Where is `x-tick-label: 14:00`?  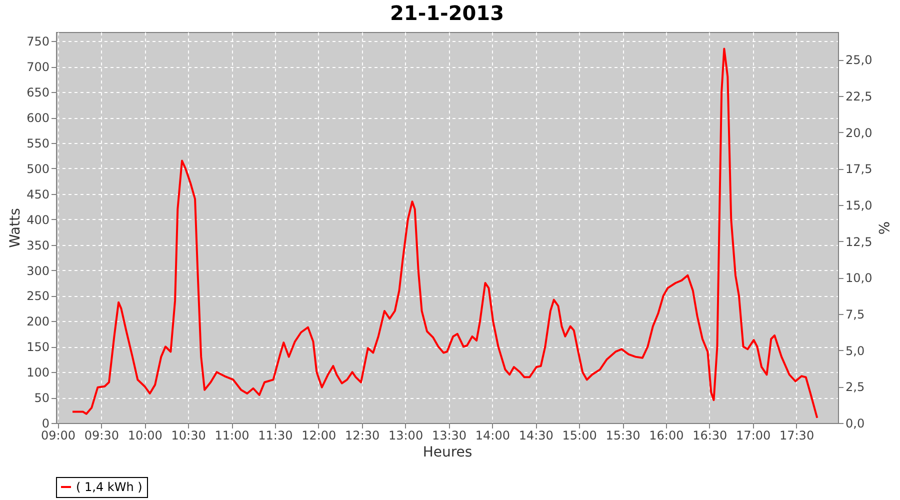 x-tick-label: 14:00 is located at coordinates (492, 435).